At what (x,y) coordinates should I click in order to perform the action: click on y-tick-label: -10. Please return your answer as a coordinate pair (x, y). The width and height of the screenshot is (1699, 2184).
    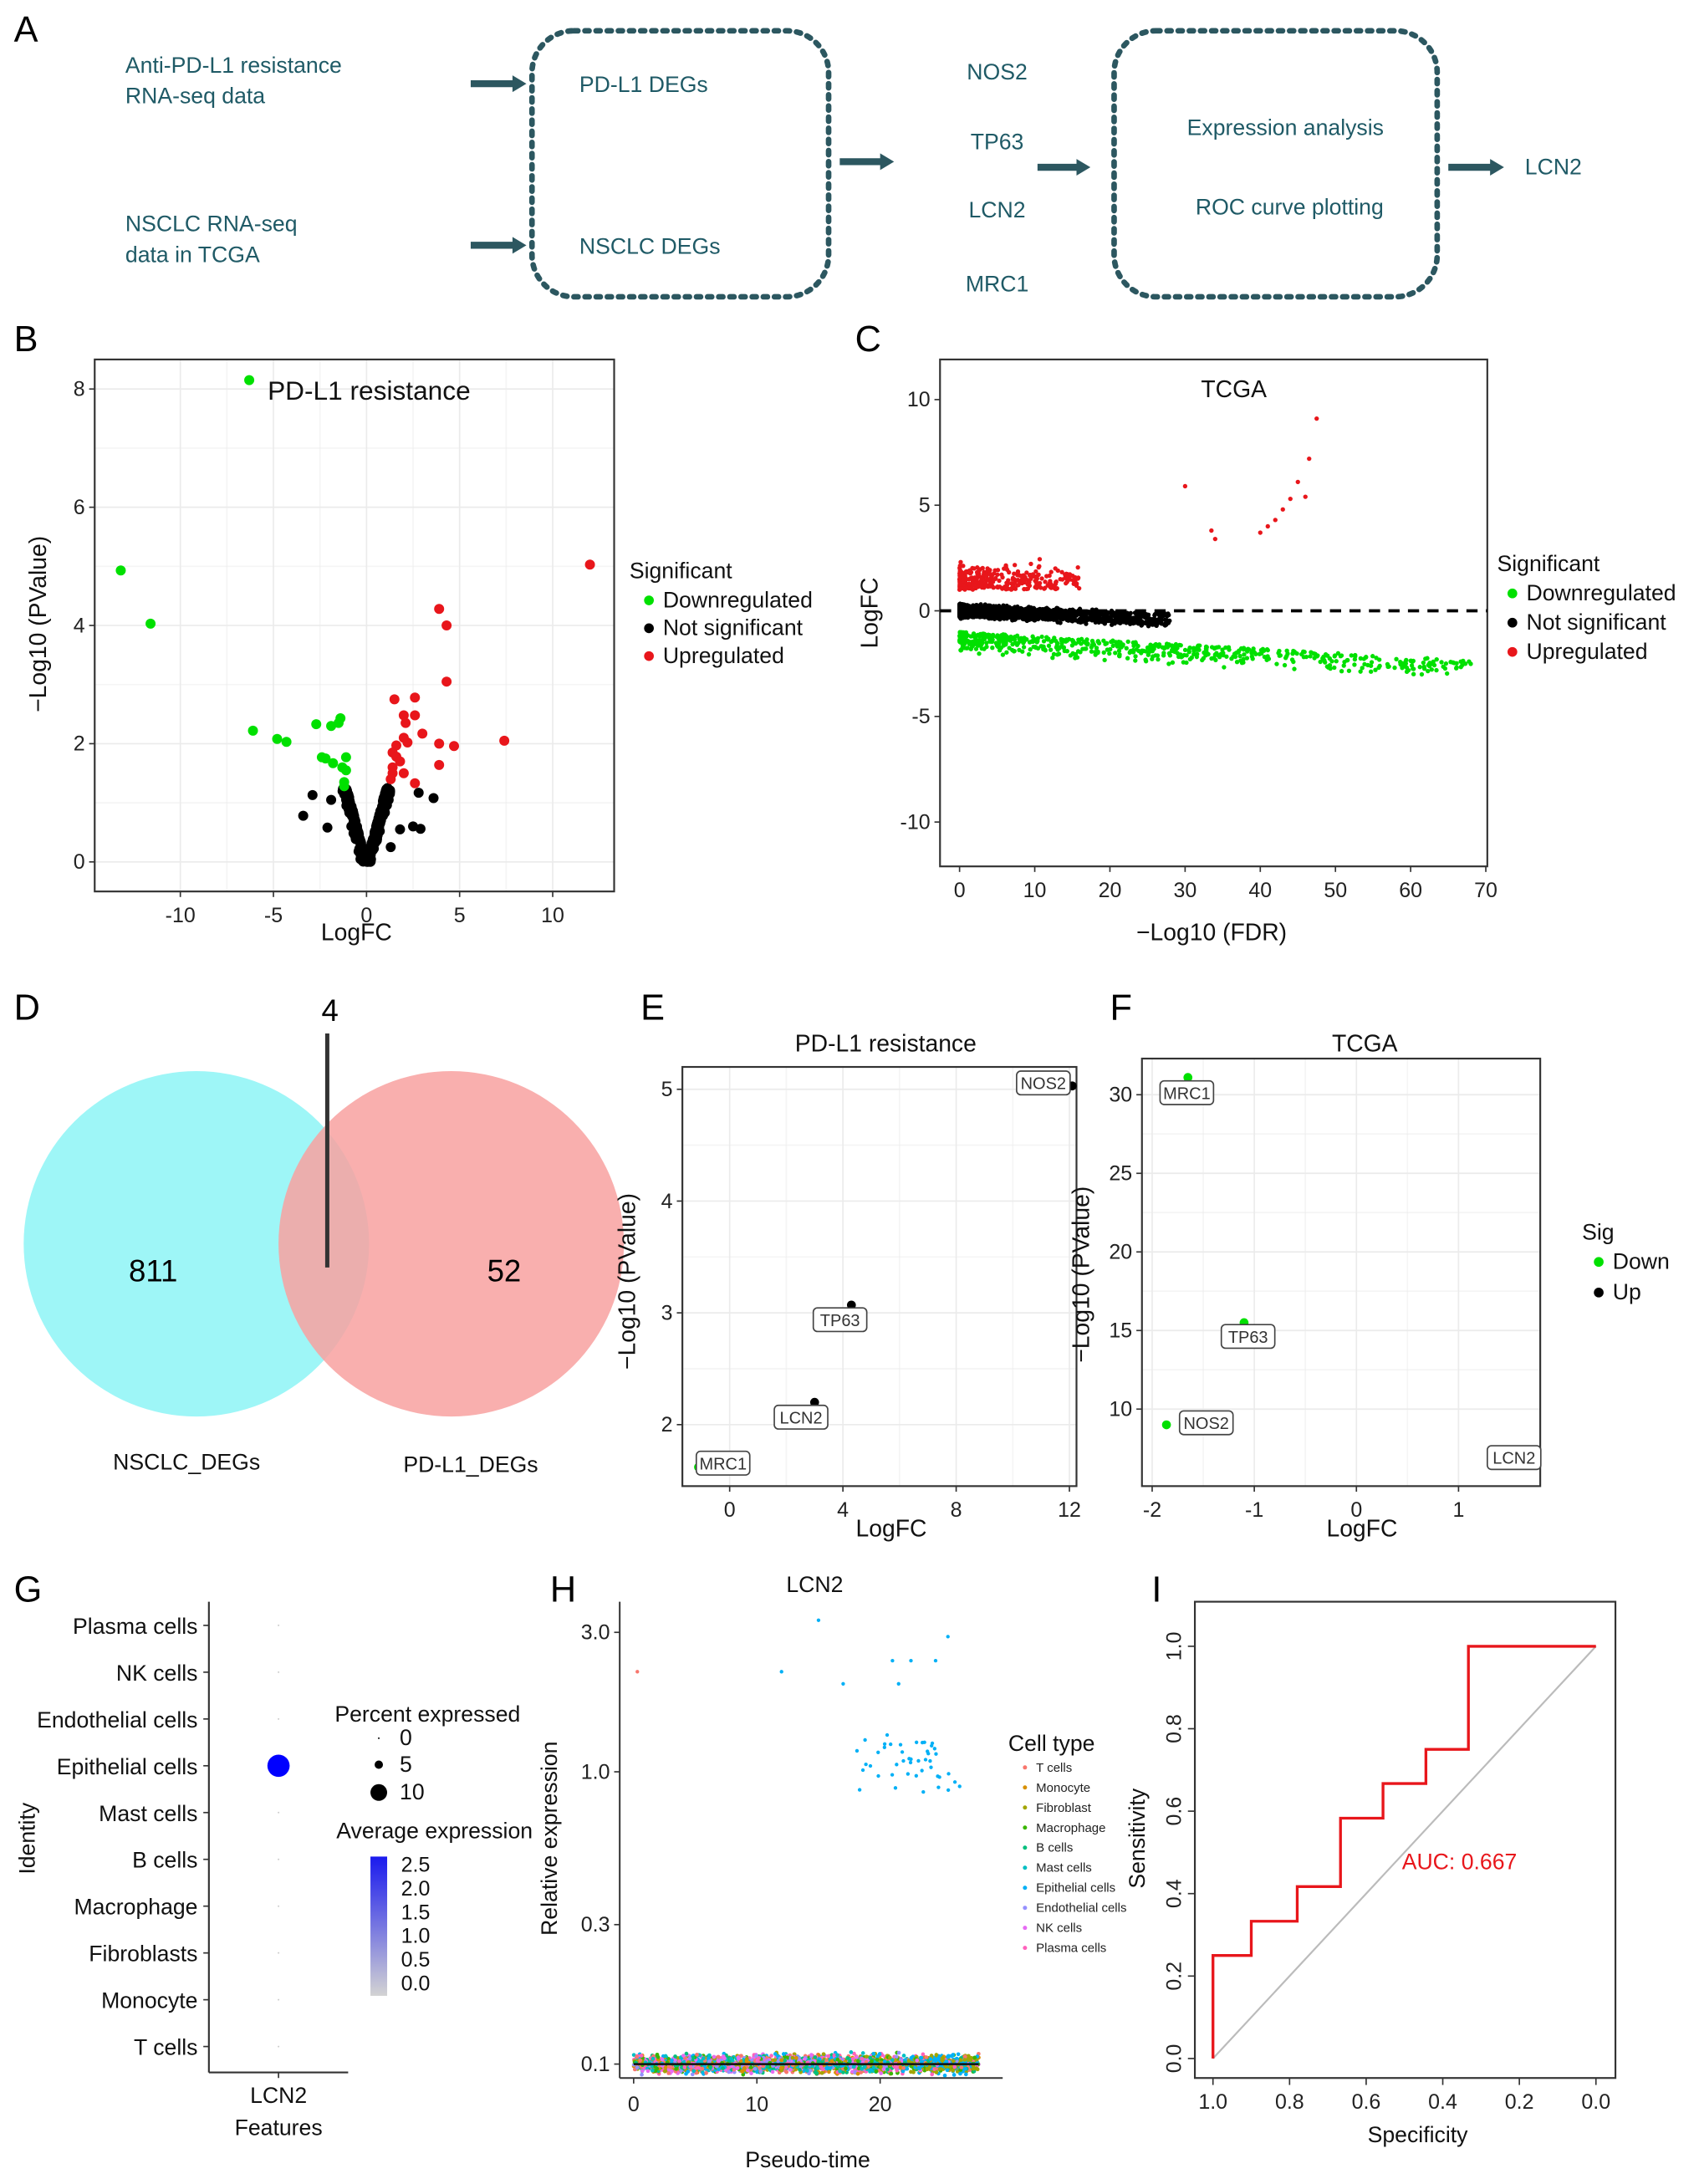
    Looking at the image, I should click on (916, 822).